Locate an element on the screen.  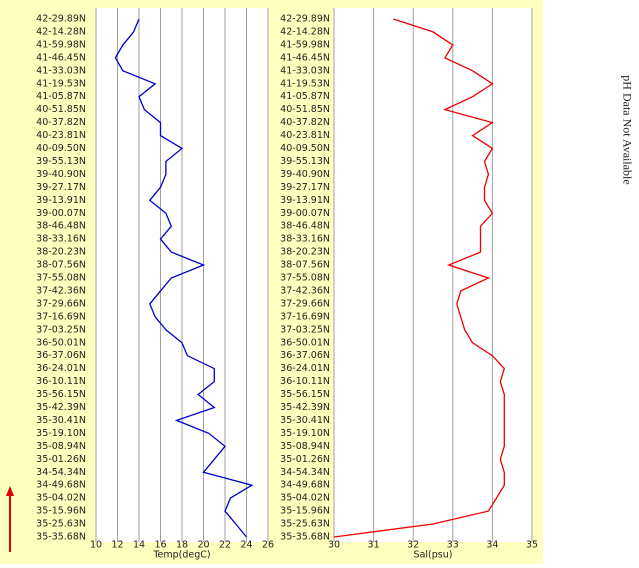
x-tick-label: 20 is located at coordinates (203, 545).